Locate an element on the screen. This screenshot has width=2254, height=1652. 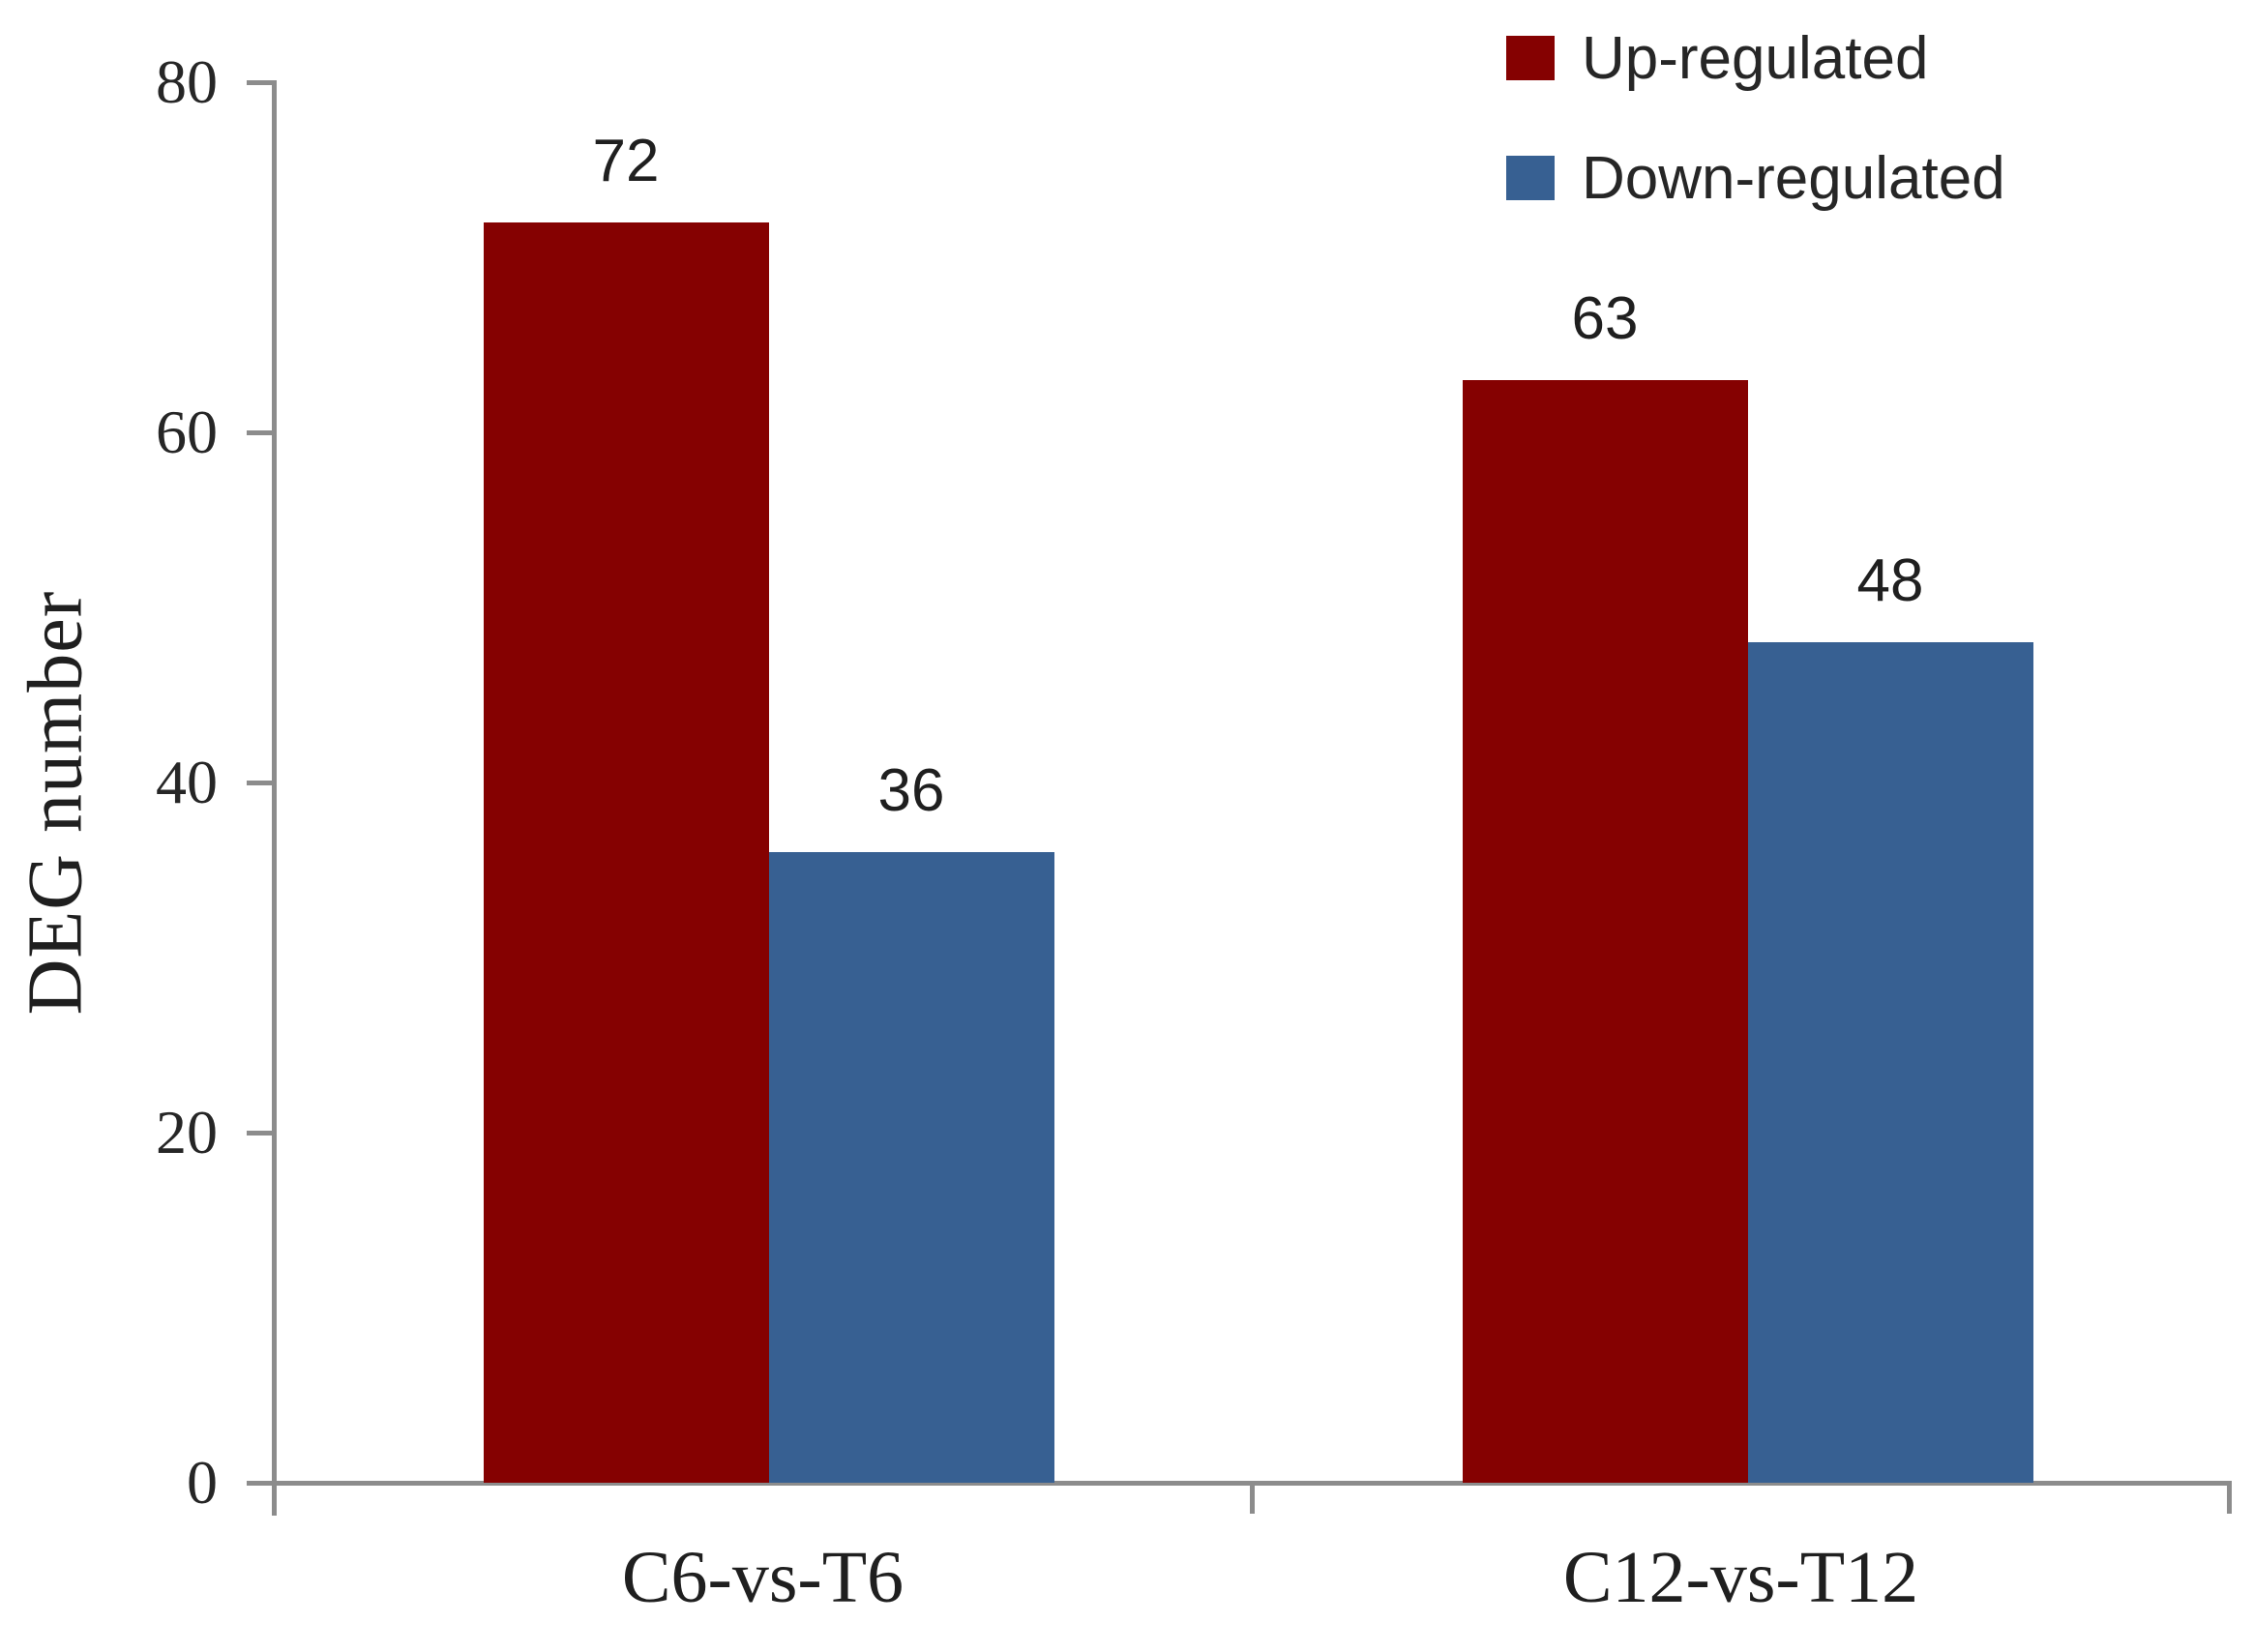
y-tick-label-0: 0 is located at coordinates (202, 1482).